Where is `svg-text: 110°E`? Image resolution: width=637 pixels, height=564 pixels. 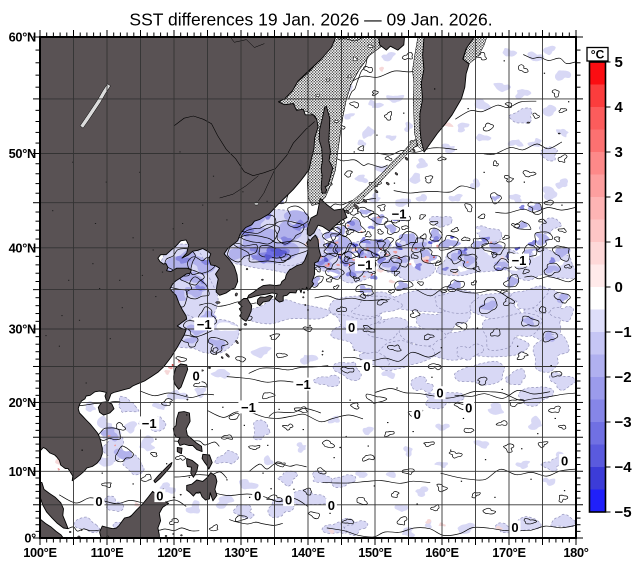
svg-text: 110°E is located at coordinates (108, 552).